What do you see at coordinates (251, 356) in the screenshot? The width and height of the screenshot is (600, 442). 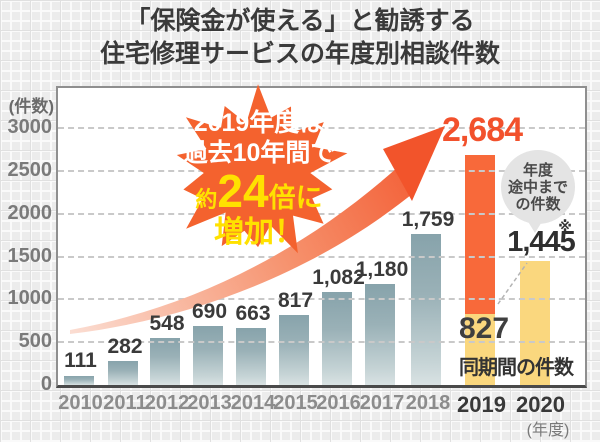 I see `bar-2014` at bounding box center [251, 356].